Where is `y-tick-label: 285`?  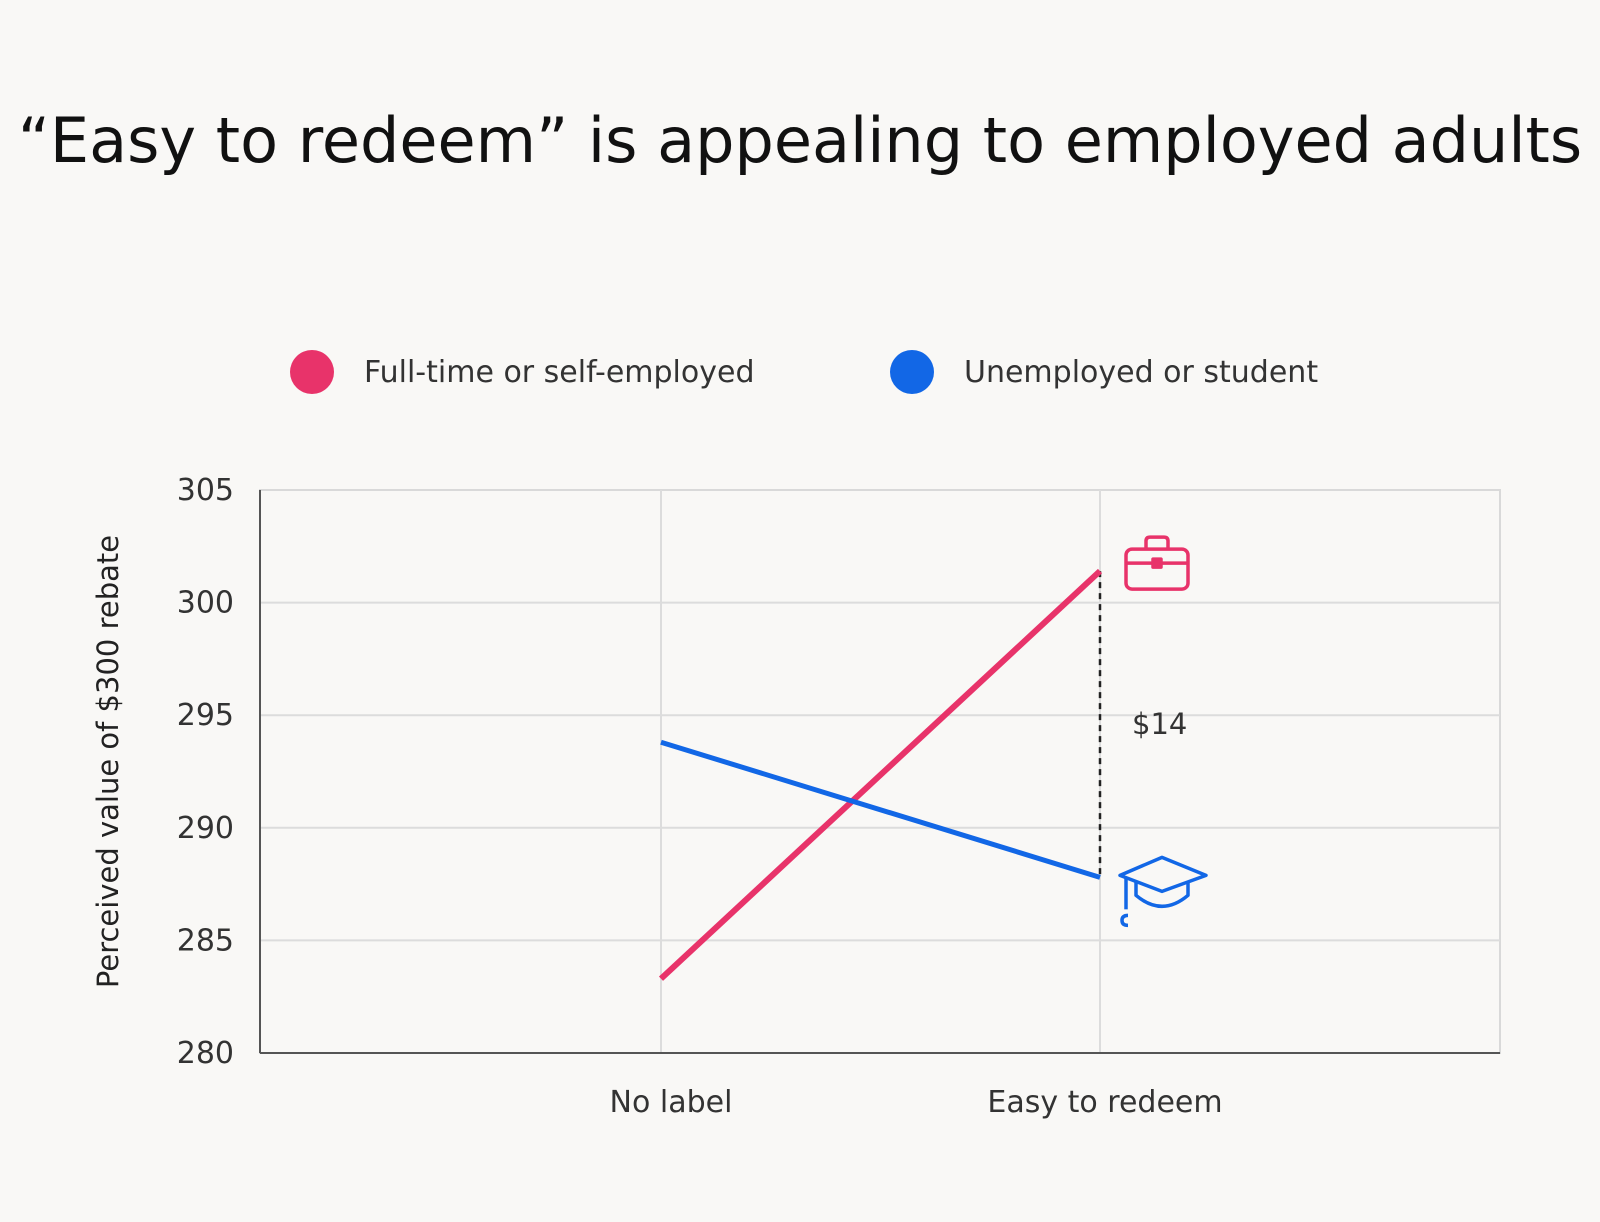 y-tick-label: 285 is located at coordinates (205, 940).